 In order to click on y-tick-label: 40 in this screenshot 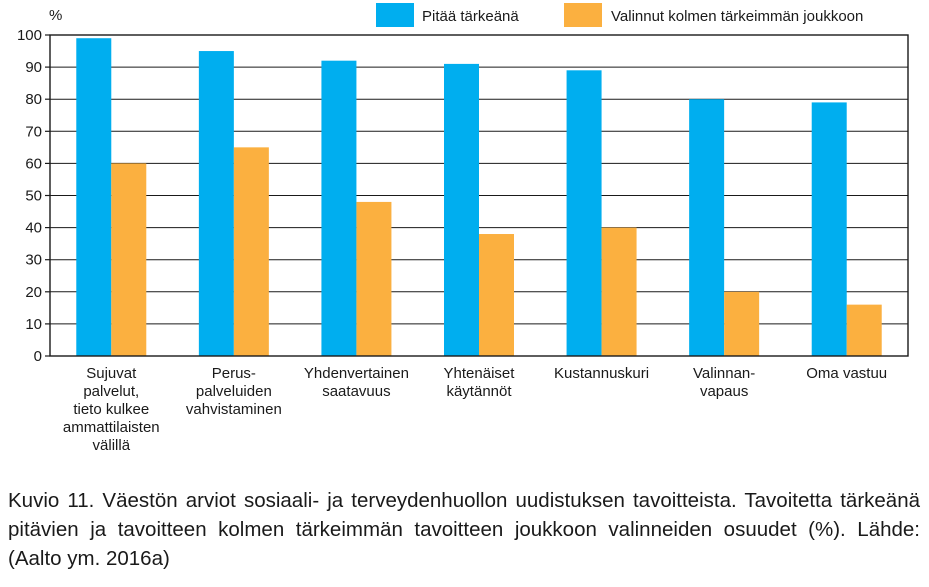, I will do `click(33, 228)`.